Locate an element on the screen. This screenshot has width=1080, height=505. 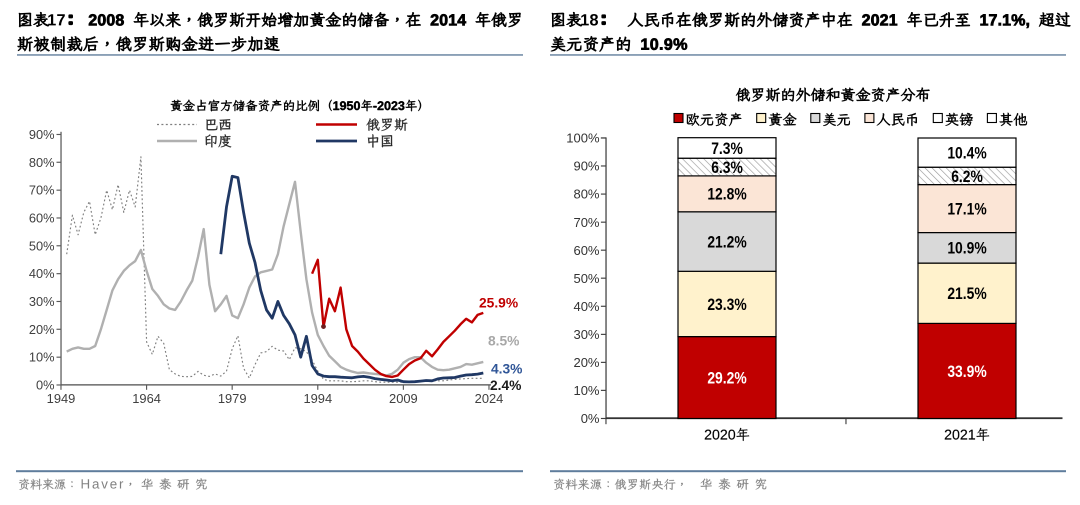
svg-text: 1949 is located at coordinates (61, 398).